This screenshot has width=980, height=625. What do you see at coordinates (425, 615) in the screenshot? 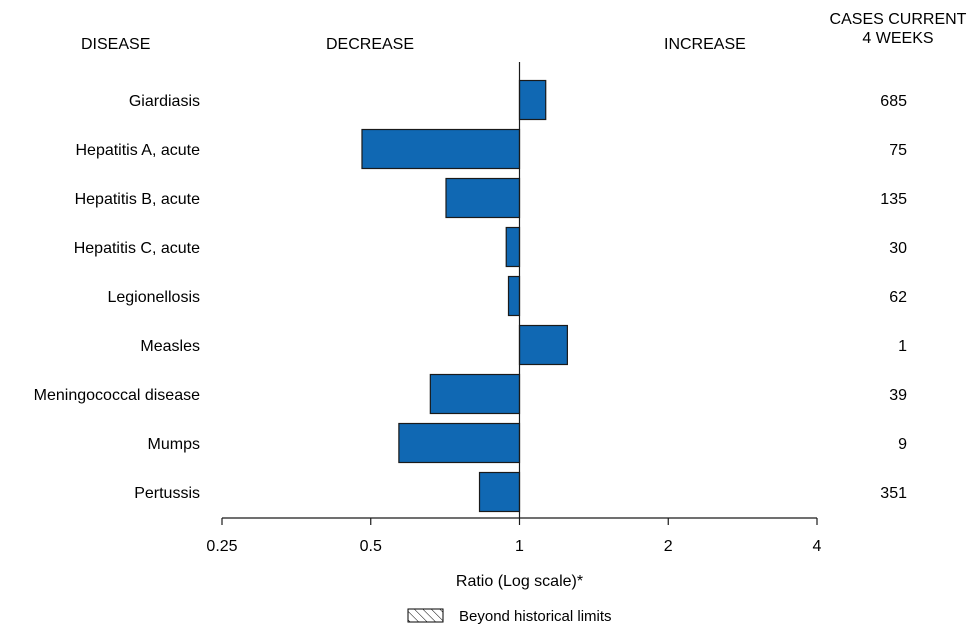
I see `legend-hatch-swatch` at bounding box center [425, 615].